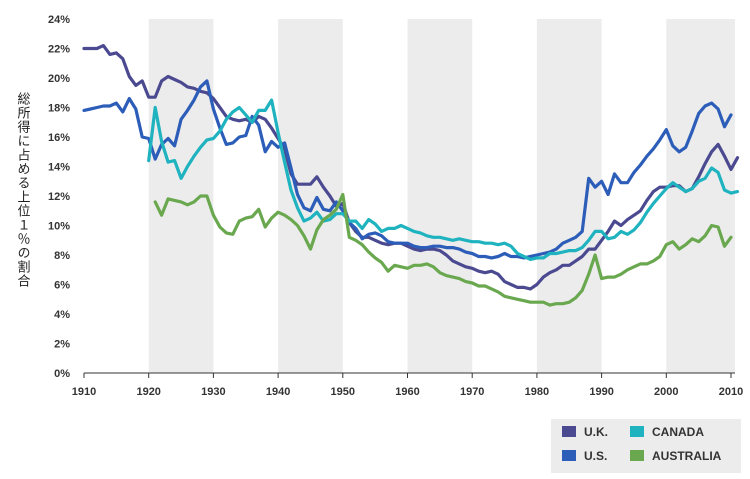 The width and height of the screenshot is (750, 479). Describe the element at coordinates (537, 392) in the screenshot. I see `x-tick-label: 1980` at that location.